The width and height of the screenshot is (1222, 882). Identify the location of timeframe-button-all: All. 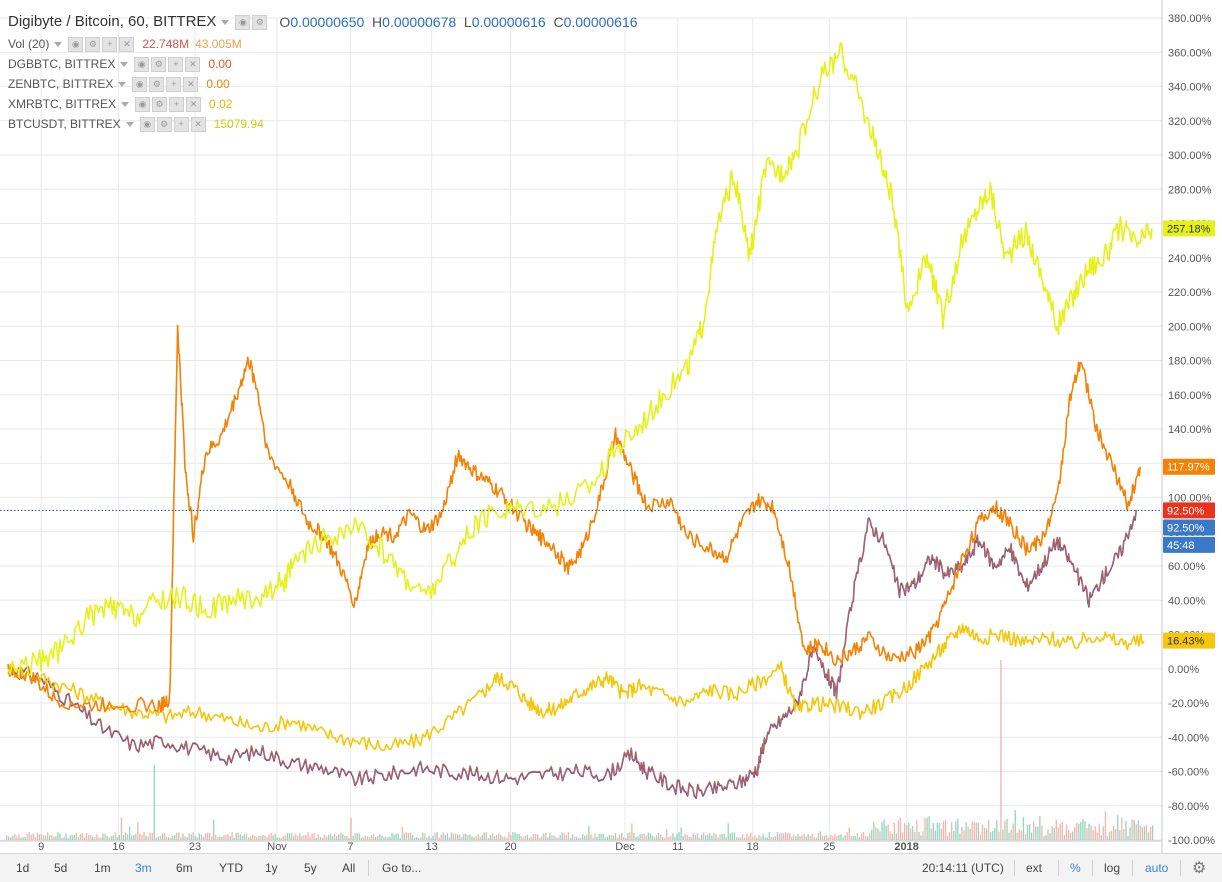
(349, 868).